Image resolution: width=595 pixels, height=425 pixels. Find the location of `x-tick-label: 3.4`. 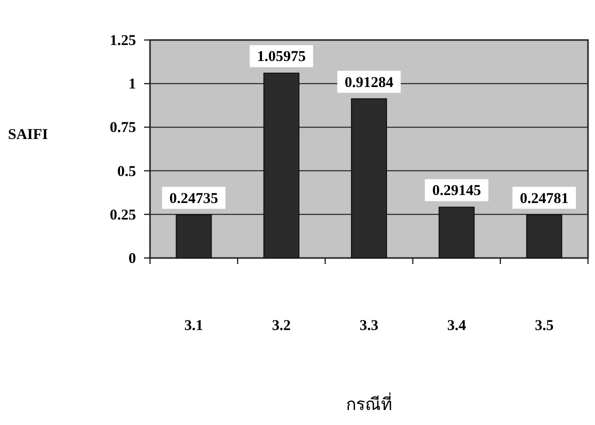

x-tick-label: 3.4 is located at coordinates (456, 326).